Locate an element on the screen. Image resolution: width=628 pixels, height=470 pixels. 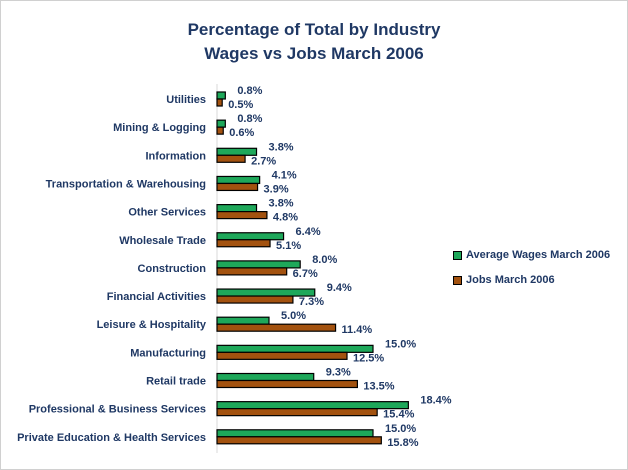
legend-label-jobs: Jobs March 2006 is located at coordinates (510, 280).